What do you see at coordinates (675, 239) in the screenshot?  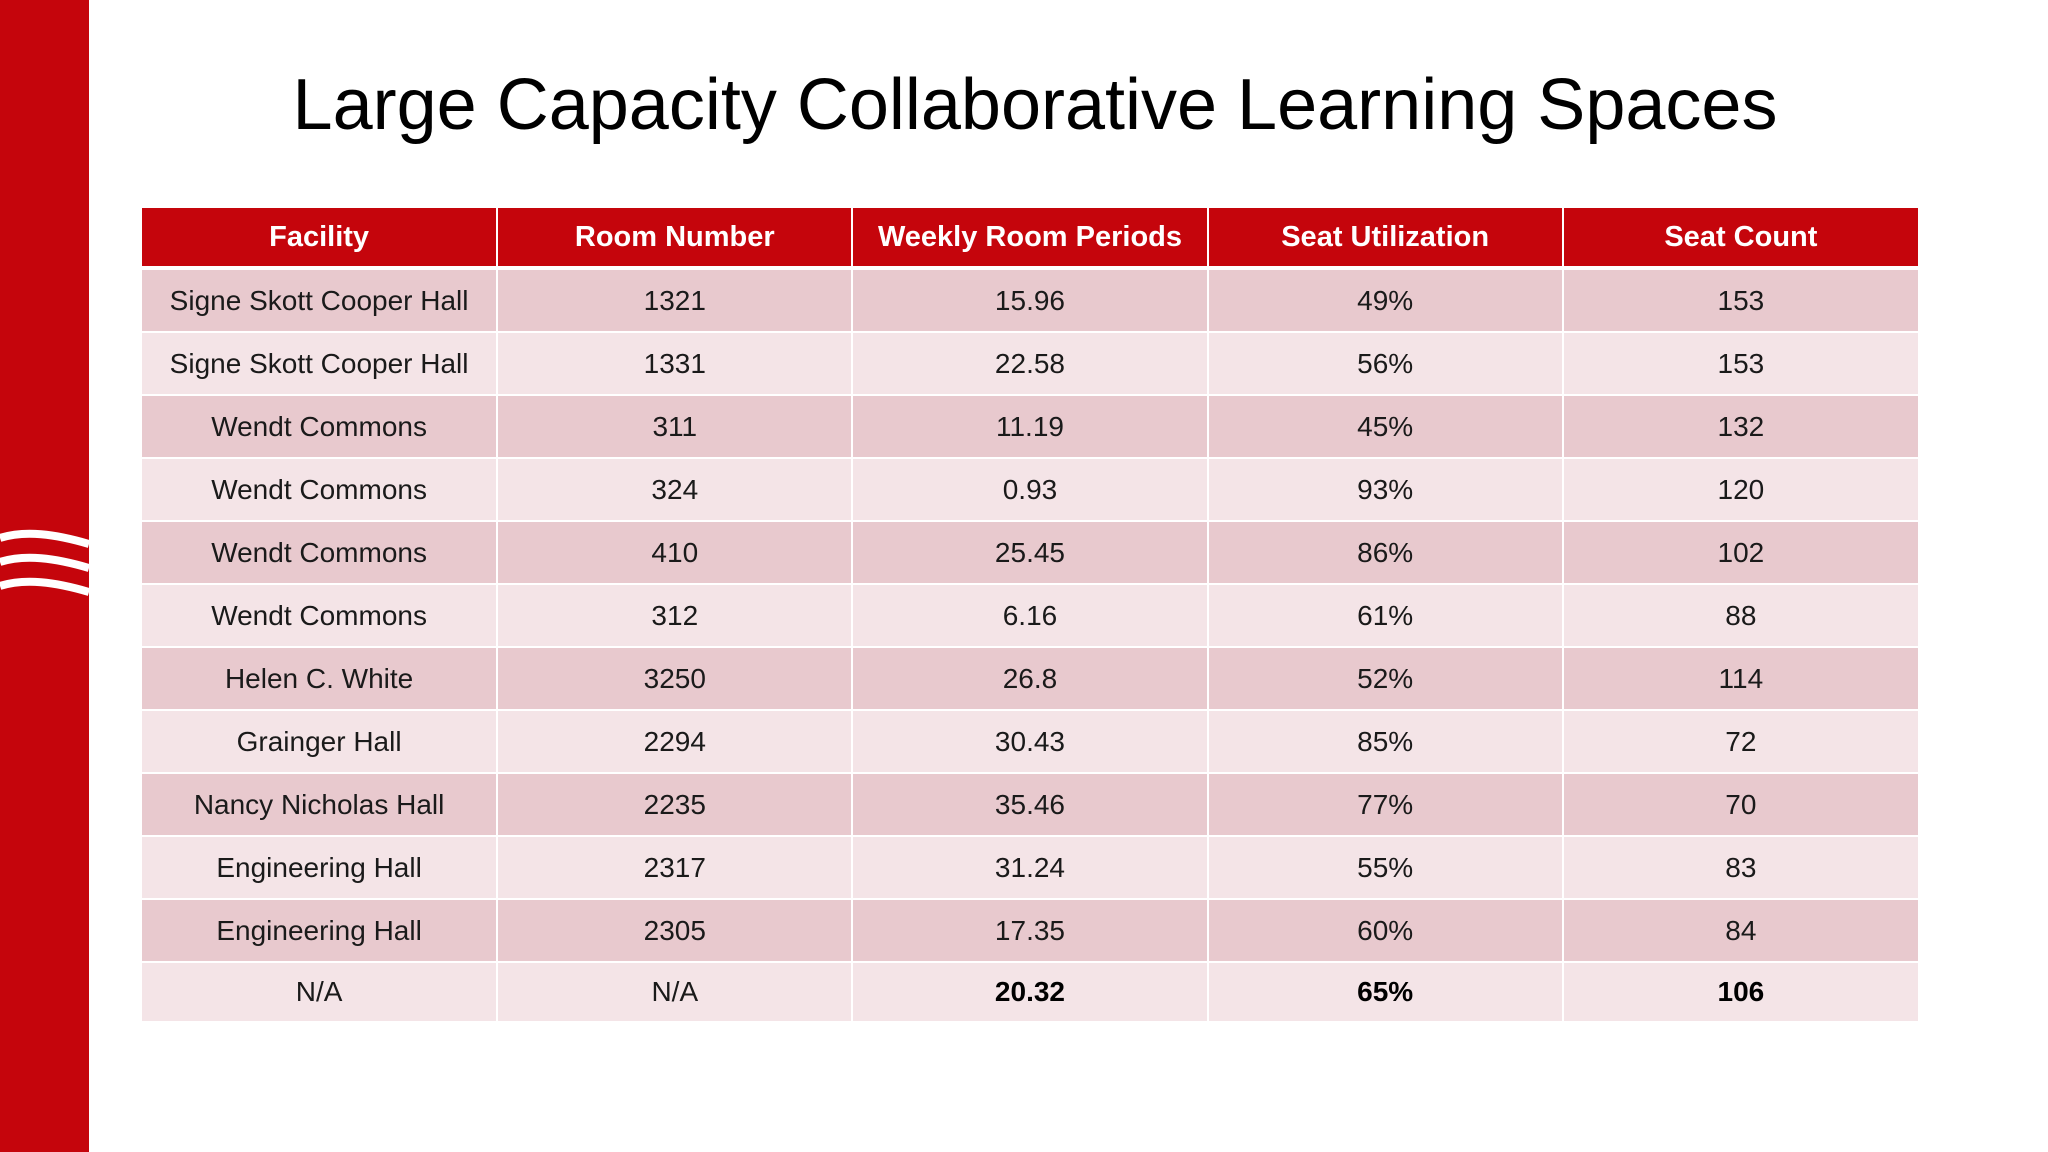 I see `header-room-number: Room Number` at bounding box center [675, 239].